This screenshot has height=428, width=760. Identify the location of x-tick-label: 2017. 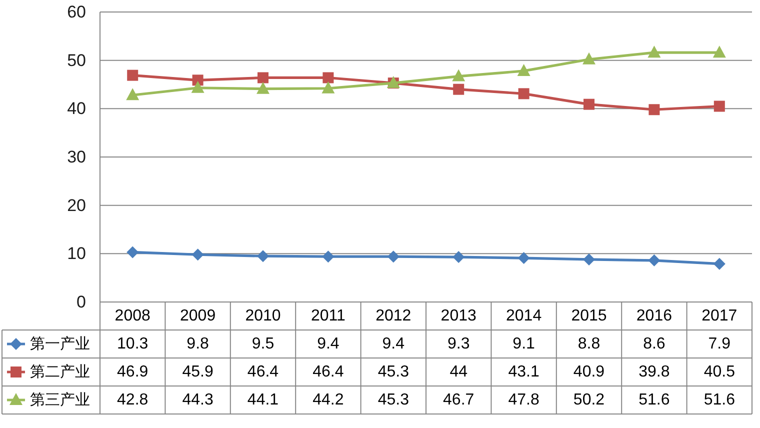
(720, 316).